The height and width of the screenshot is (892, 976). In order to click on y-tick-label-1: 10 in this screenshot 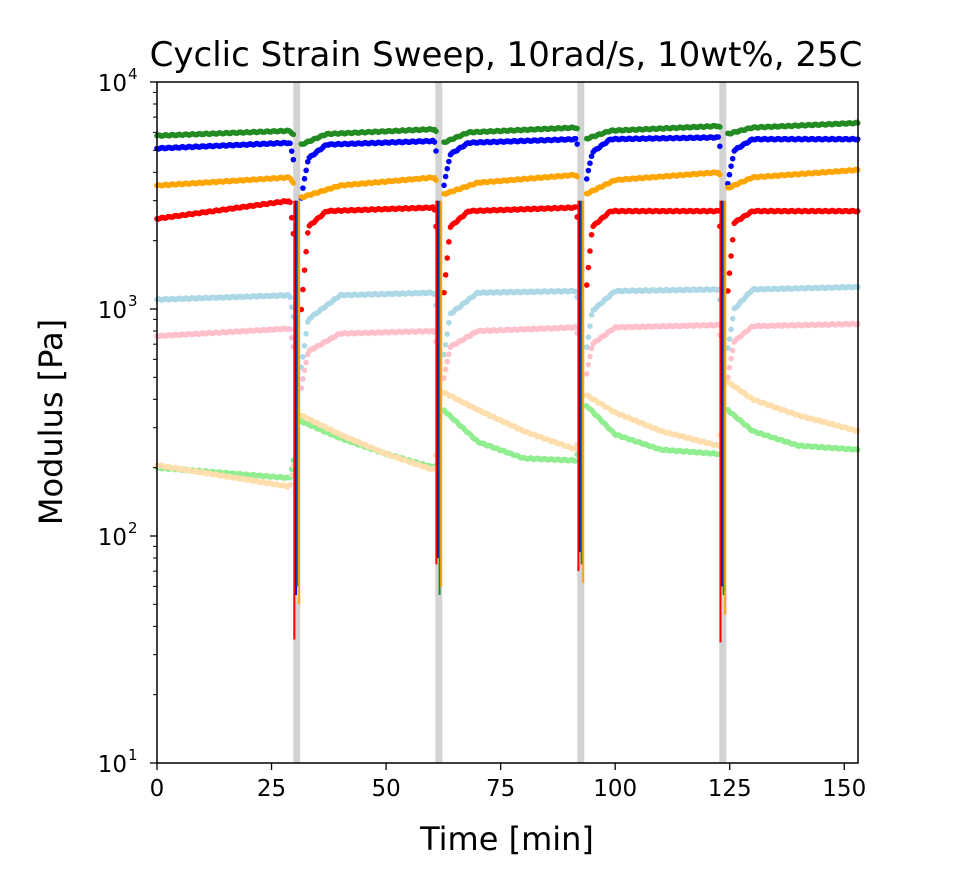, I will do `click(112, 538)`.